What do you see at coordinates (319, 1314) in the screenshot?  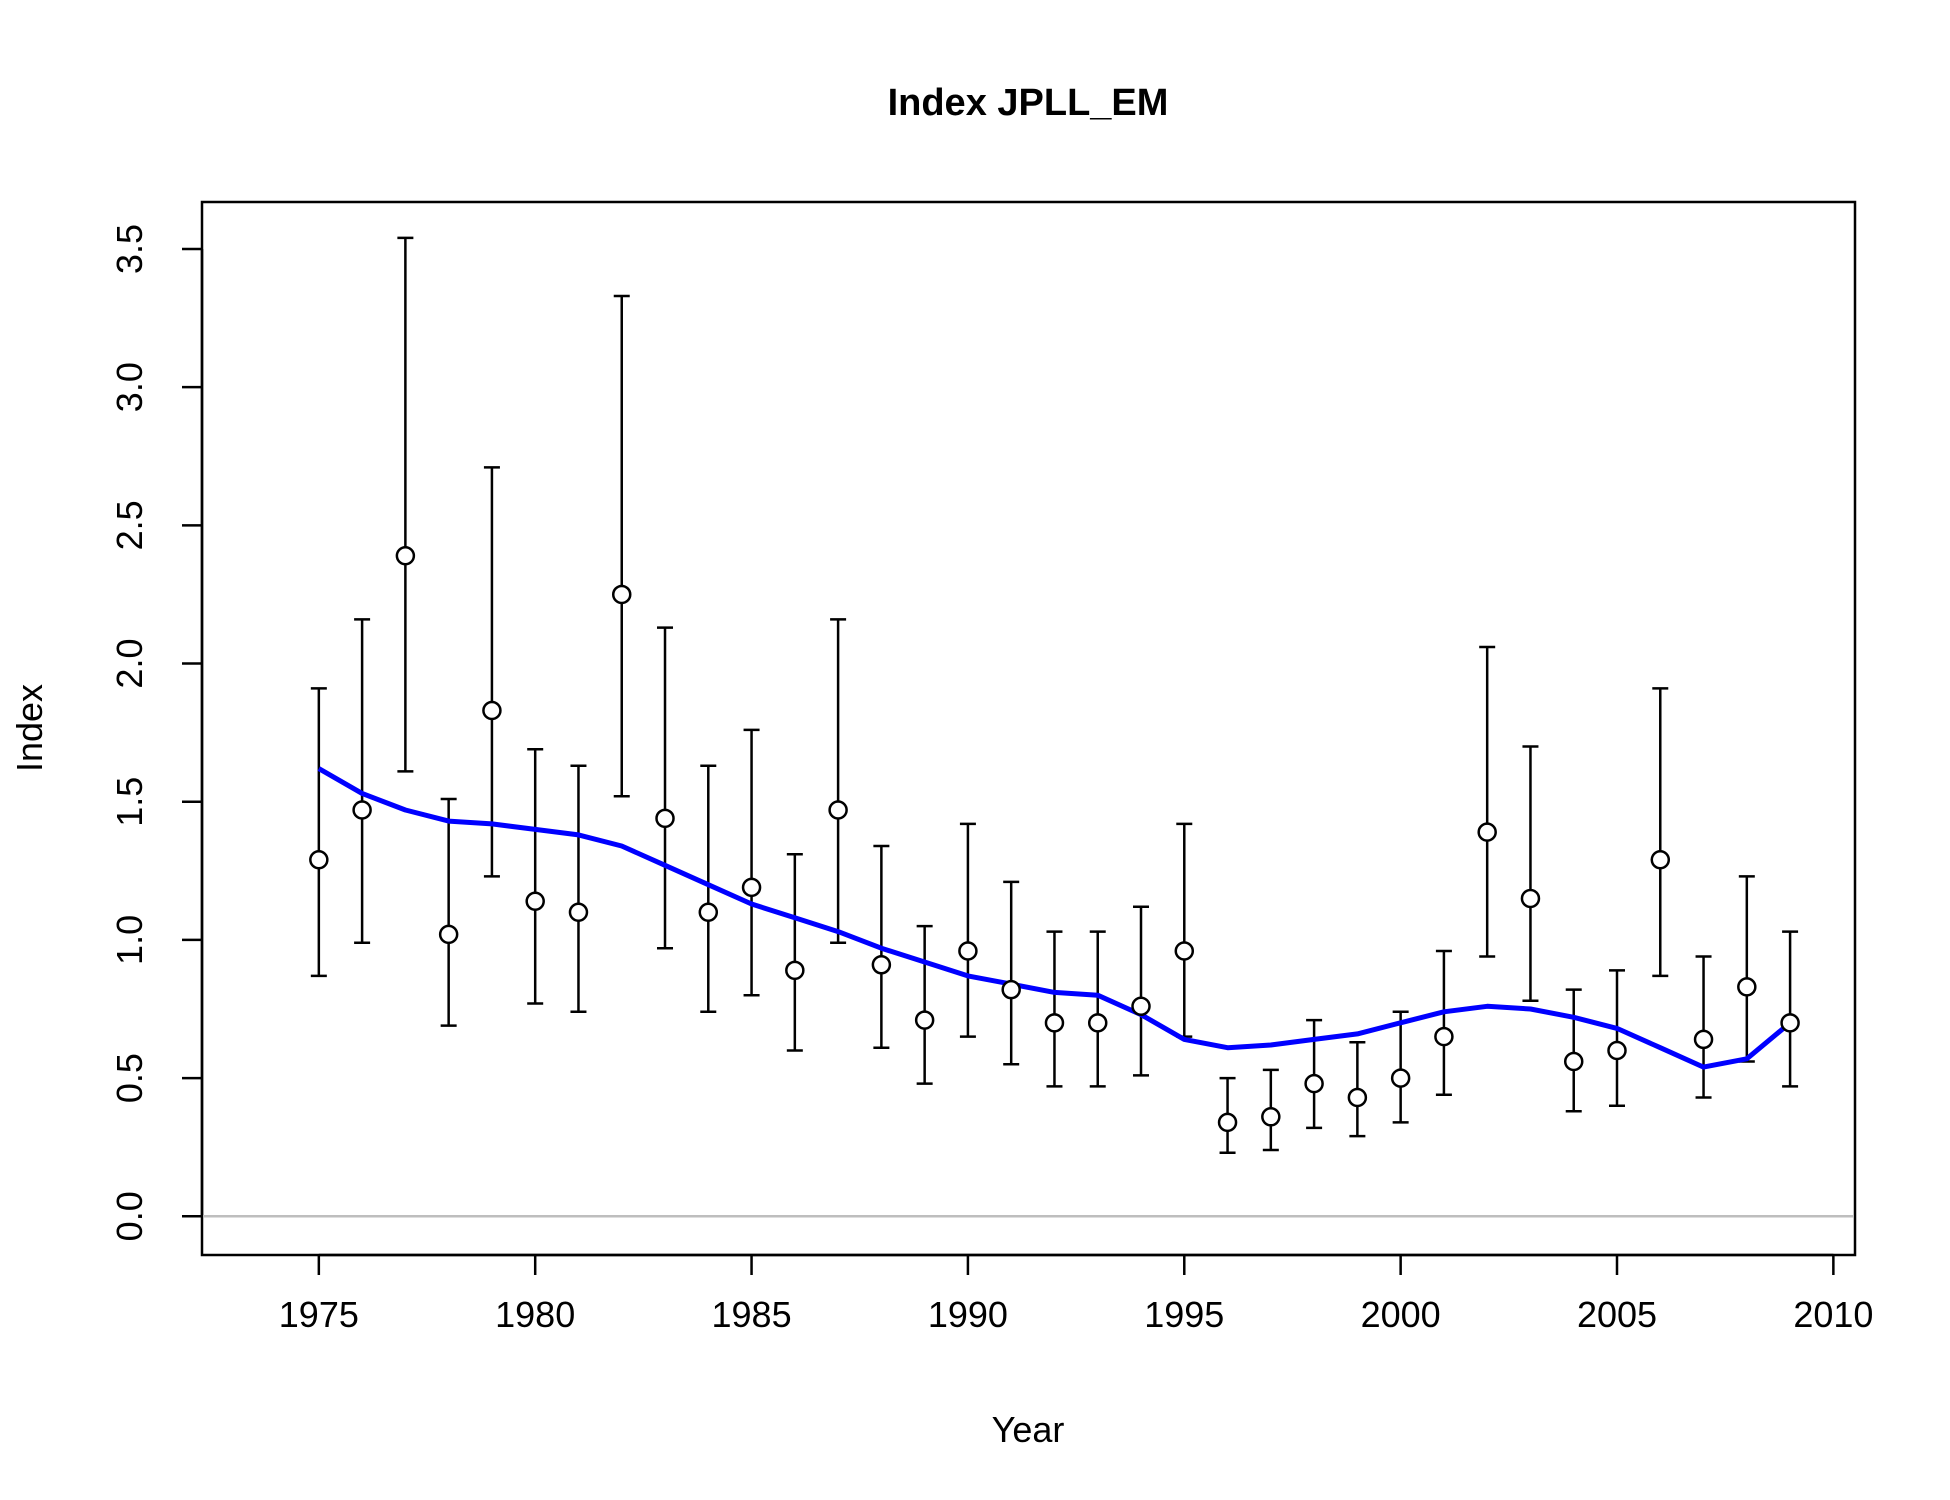 I see `x-tick-label: 1975` at bounding box center [319, 1314].